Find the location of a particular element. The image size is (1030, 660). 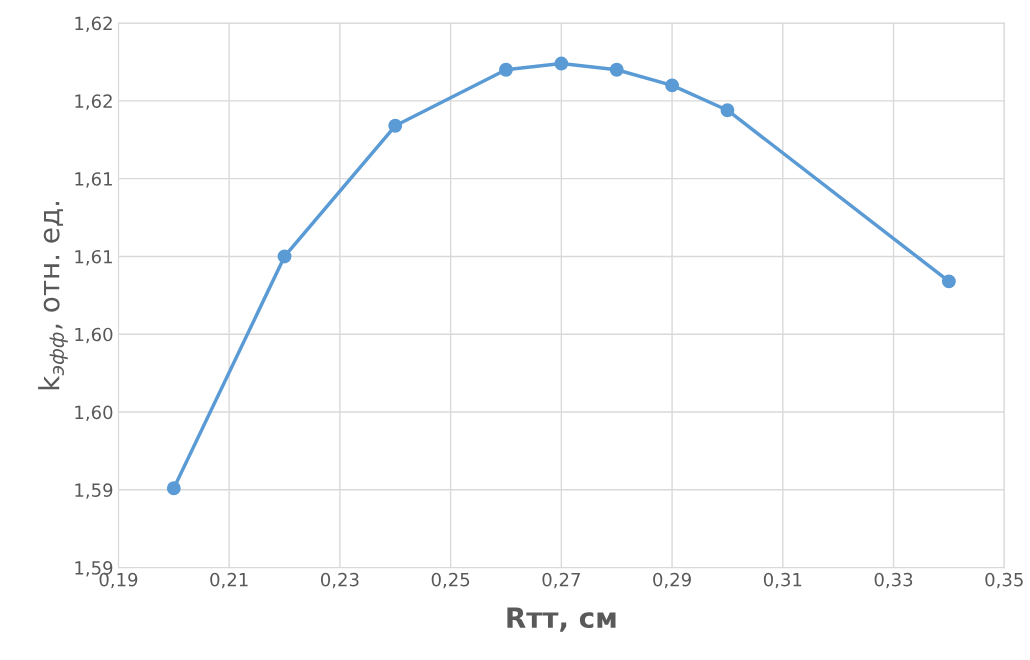

x-tick-label: 0,23 is located at coordinates (339, 580).